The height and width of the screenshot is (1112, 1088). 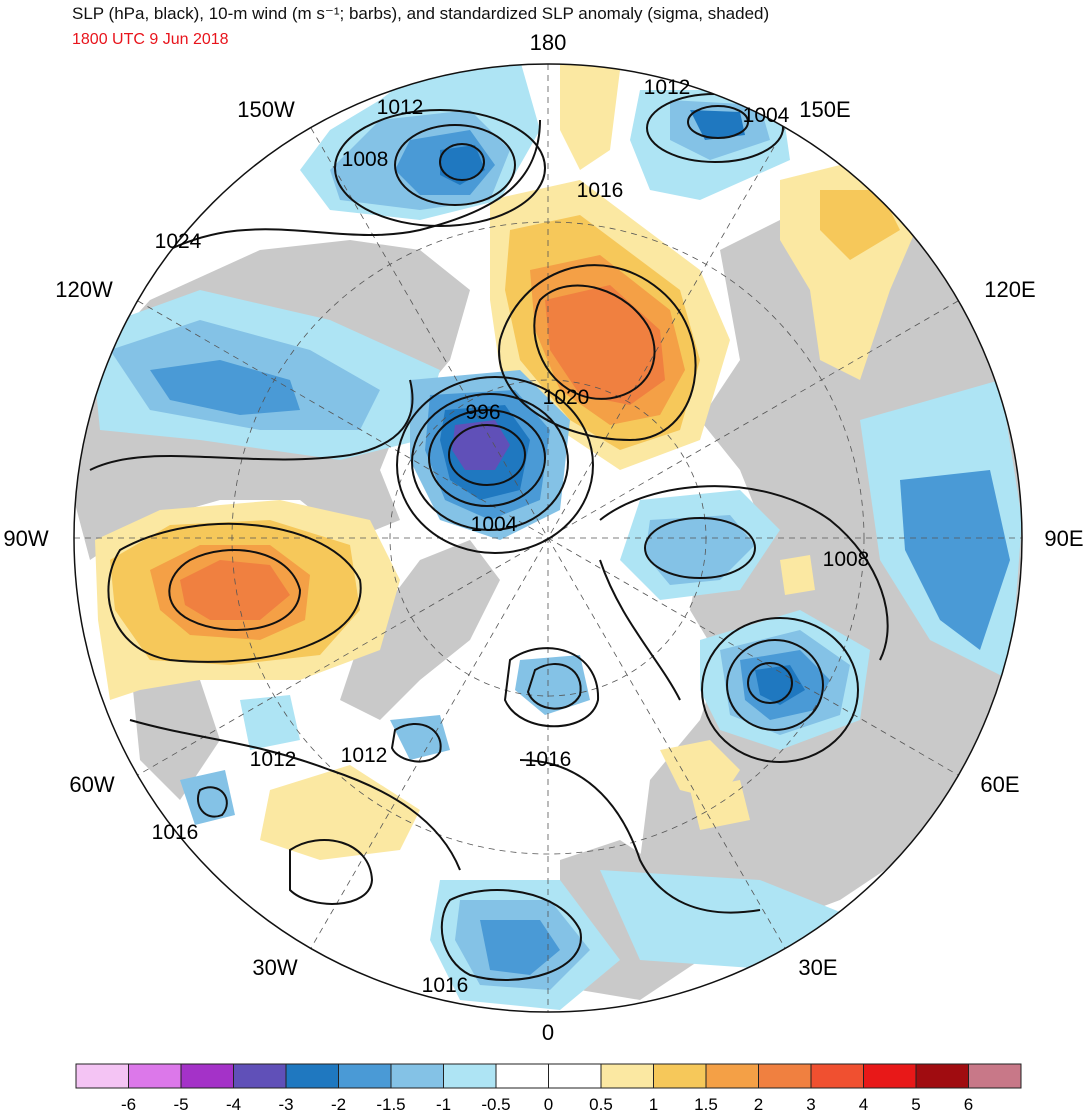 I want to click on lon-label-120e: 120E, so click(x=1009, y=289).